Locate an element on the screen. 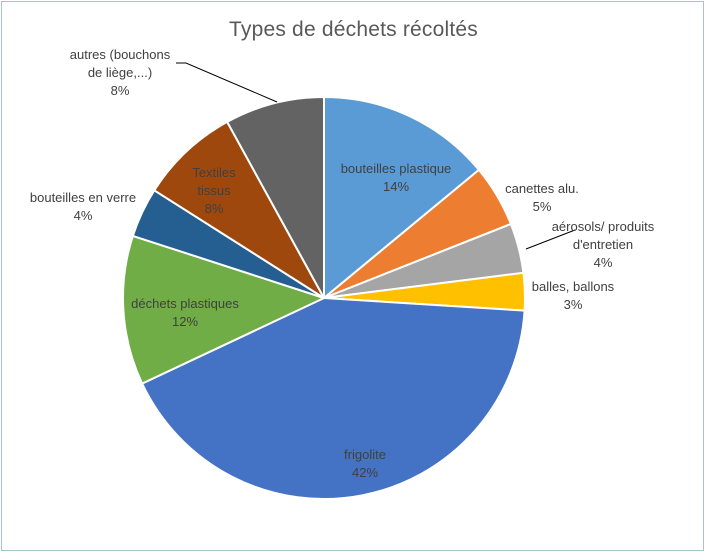 This screenshot has width=707, height=554. slice-name-line: aérosols/ produits is located at coordinates (603, 226).